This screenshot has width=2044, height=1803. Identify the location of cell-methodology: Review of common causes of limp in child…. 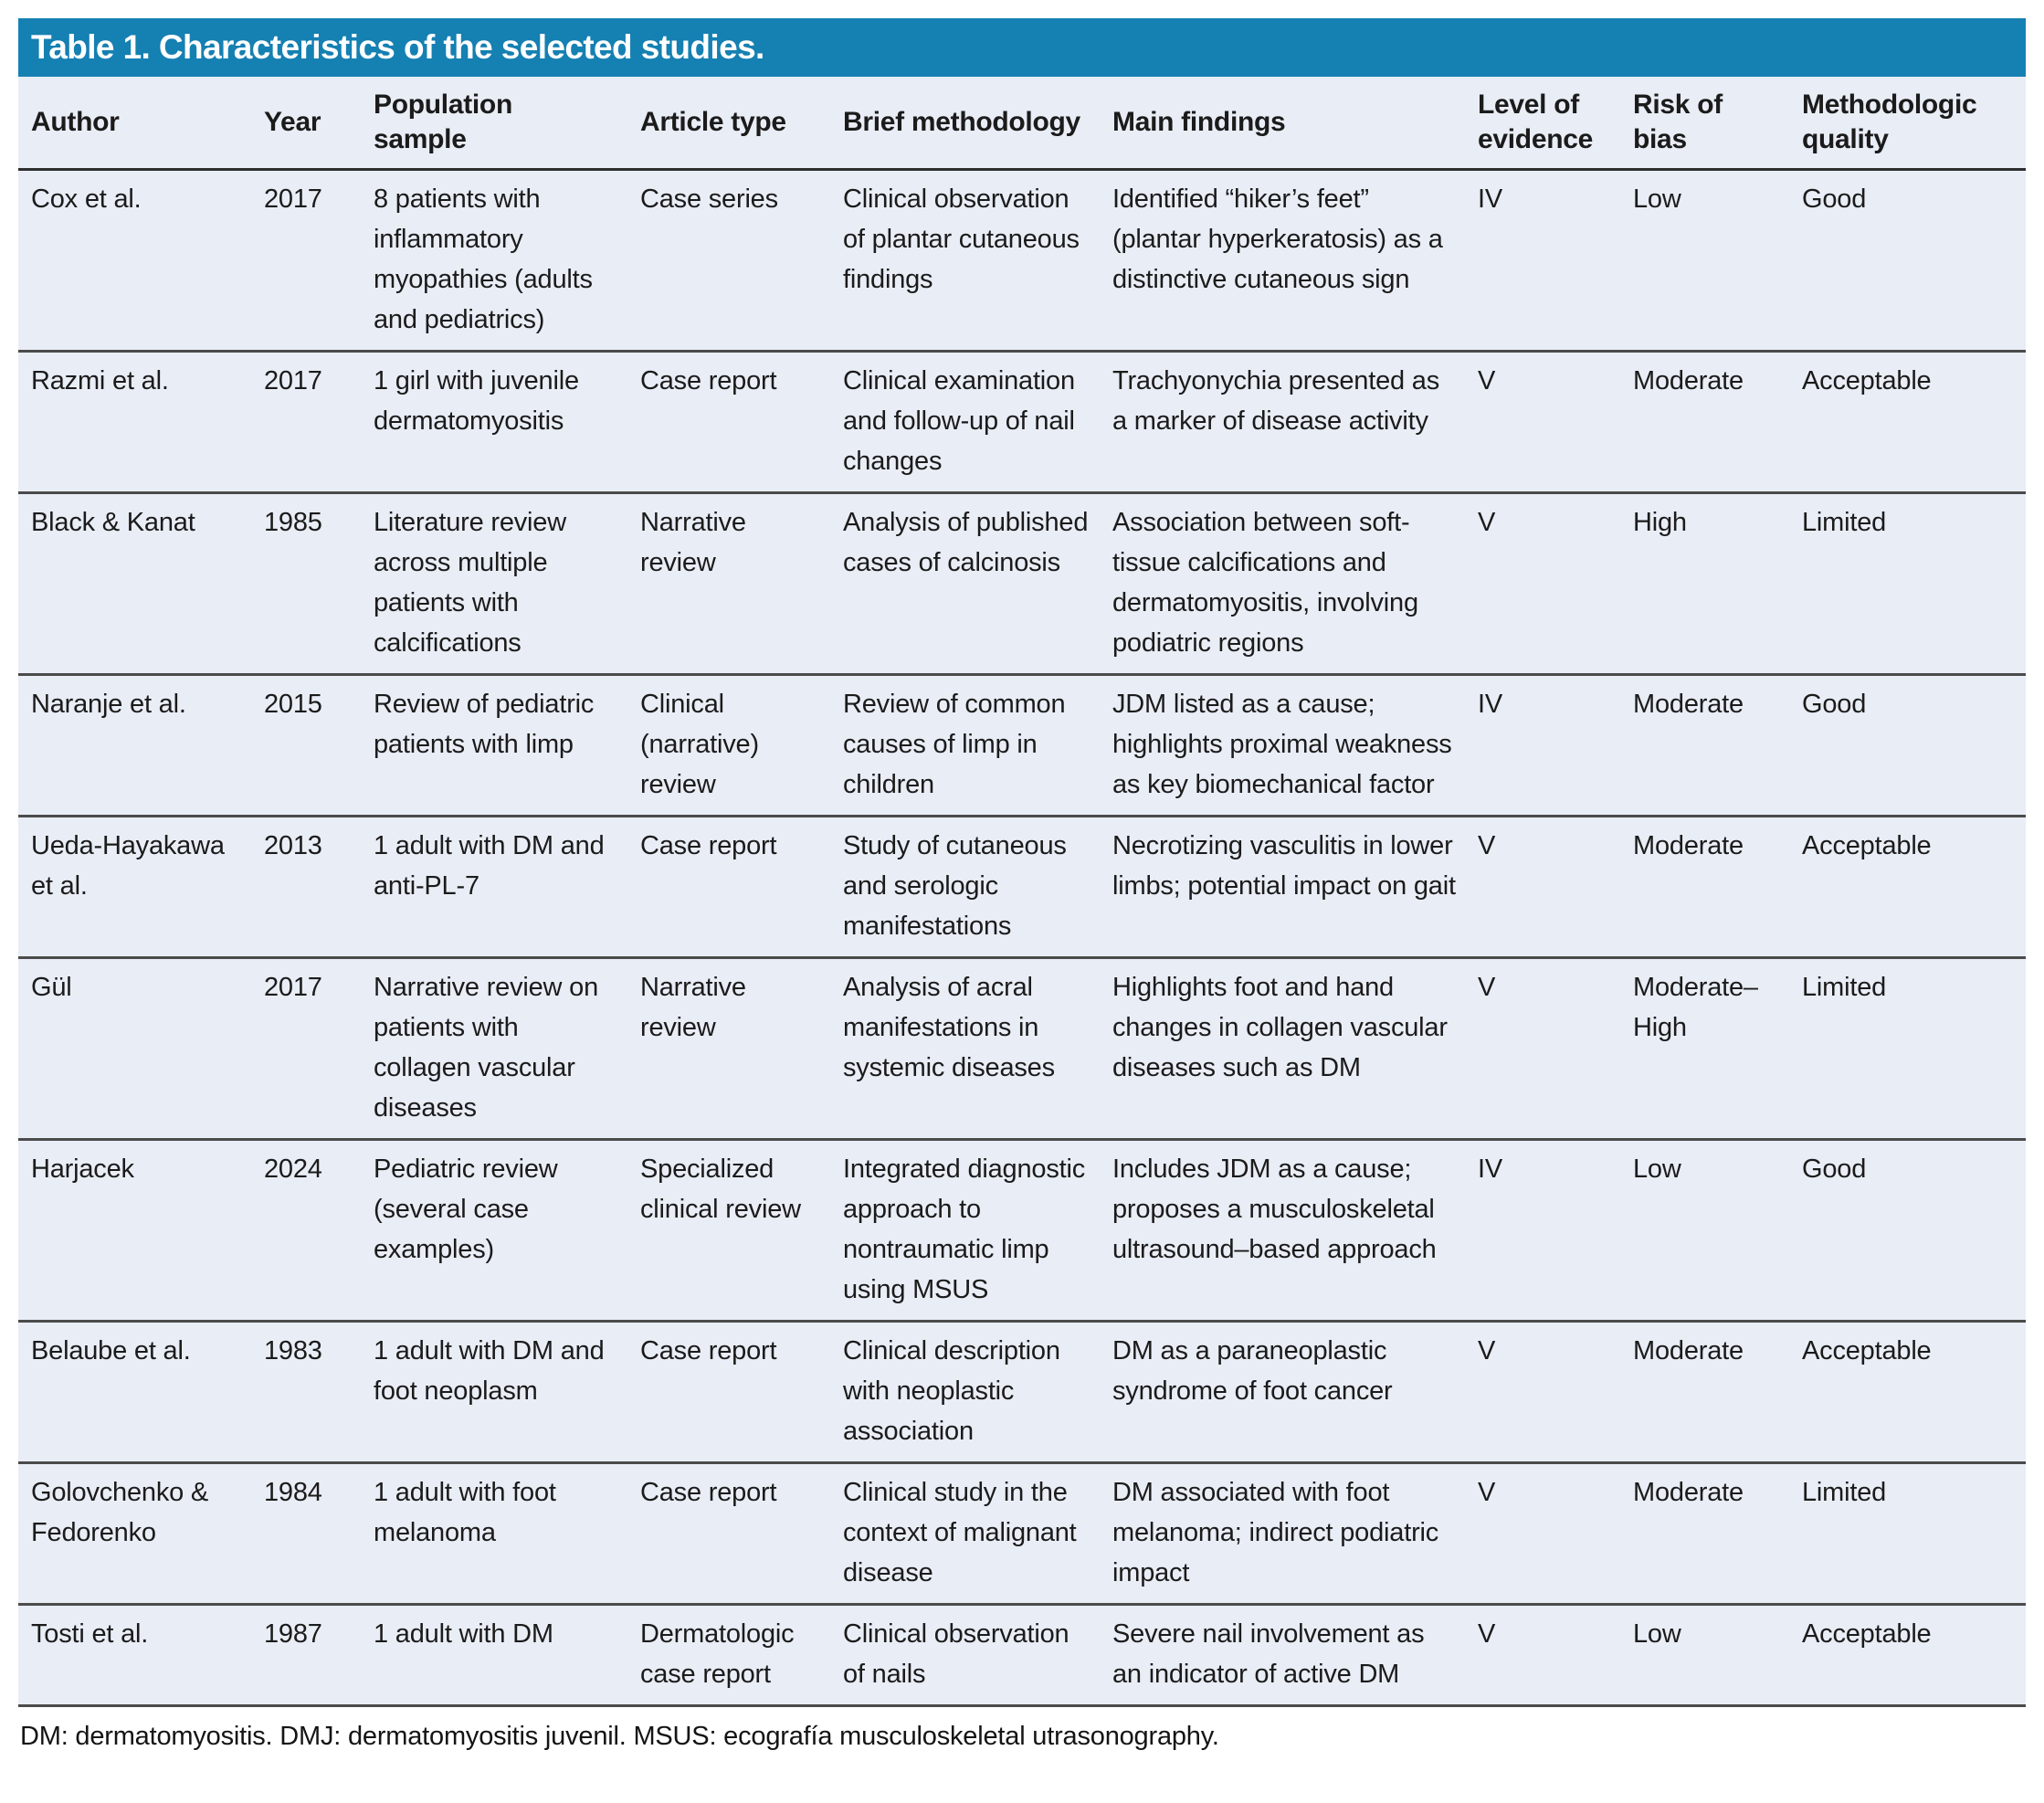
(965, 745).